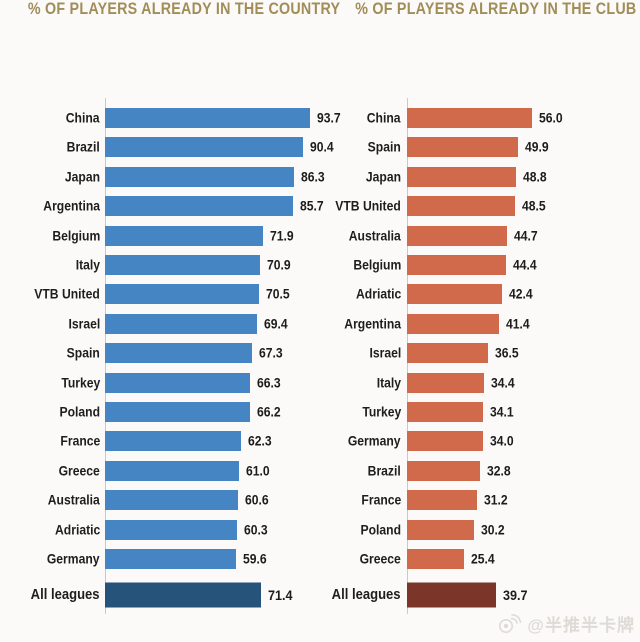 The image size is (640, 642). I want to click on value-label: 44.7, so click(525, 236).